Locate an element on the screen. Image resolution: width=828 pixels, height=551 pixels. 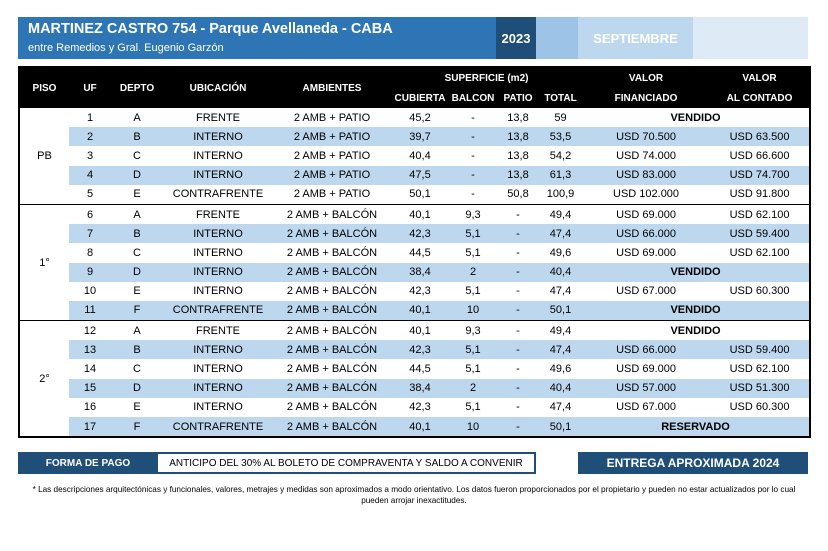
cell-balcon: 9,3 is located at coordinates (473, 330).